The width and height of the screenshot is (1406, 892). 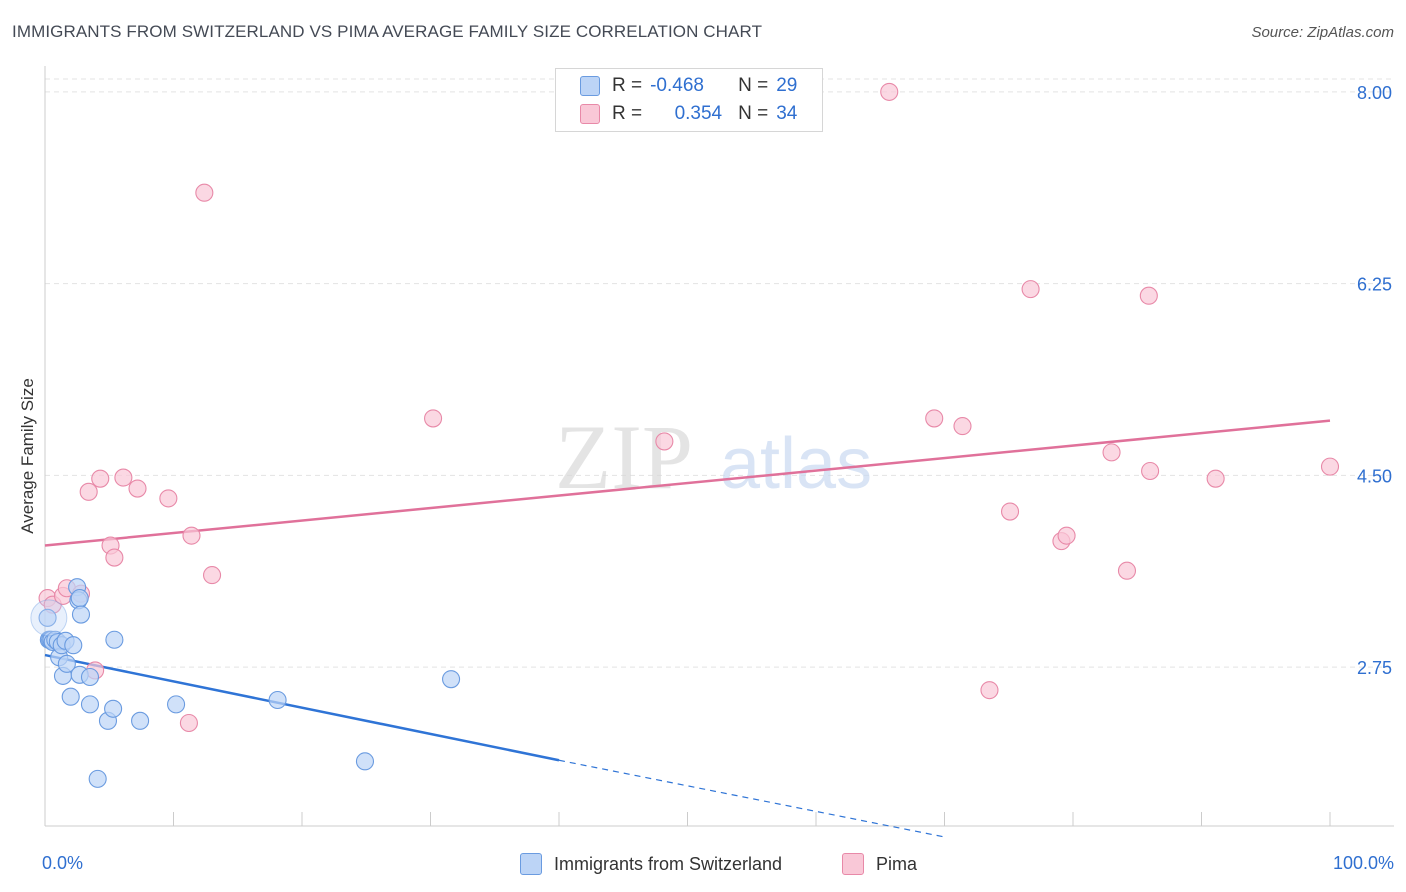 I want to click on y-axis-title: Average Family Size, so click(x=27, y=456).